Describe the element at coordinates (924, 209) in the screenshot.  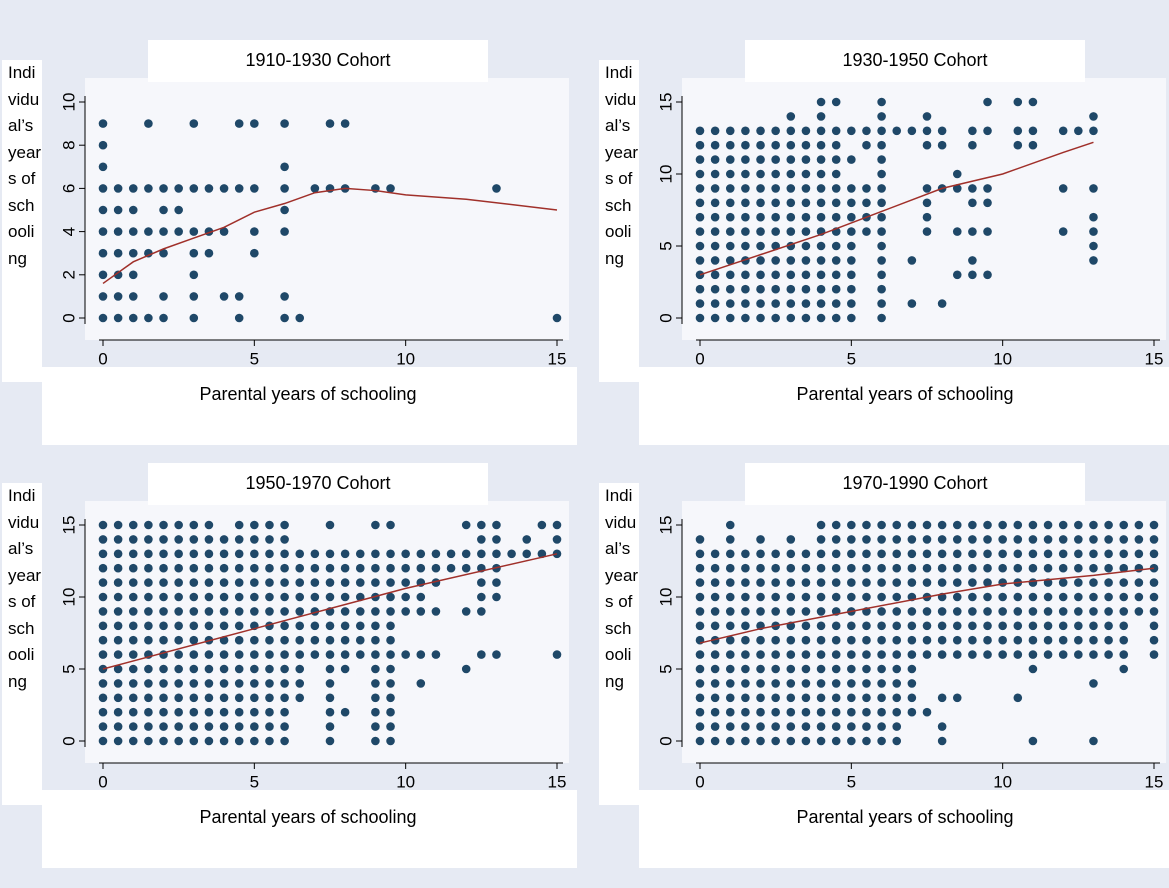
I see `plot-area` at that location.